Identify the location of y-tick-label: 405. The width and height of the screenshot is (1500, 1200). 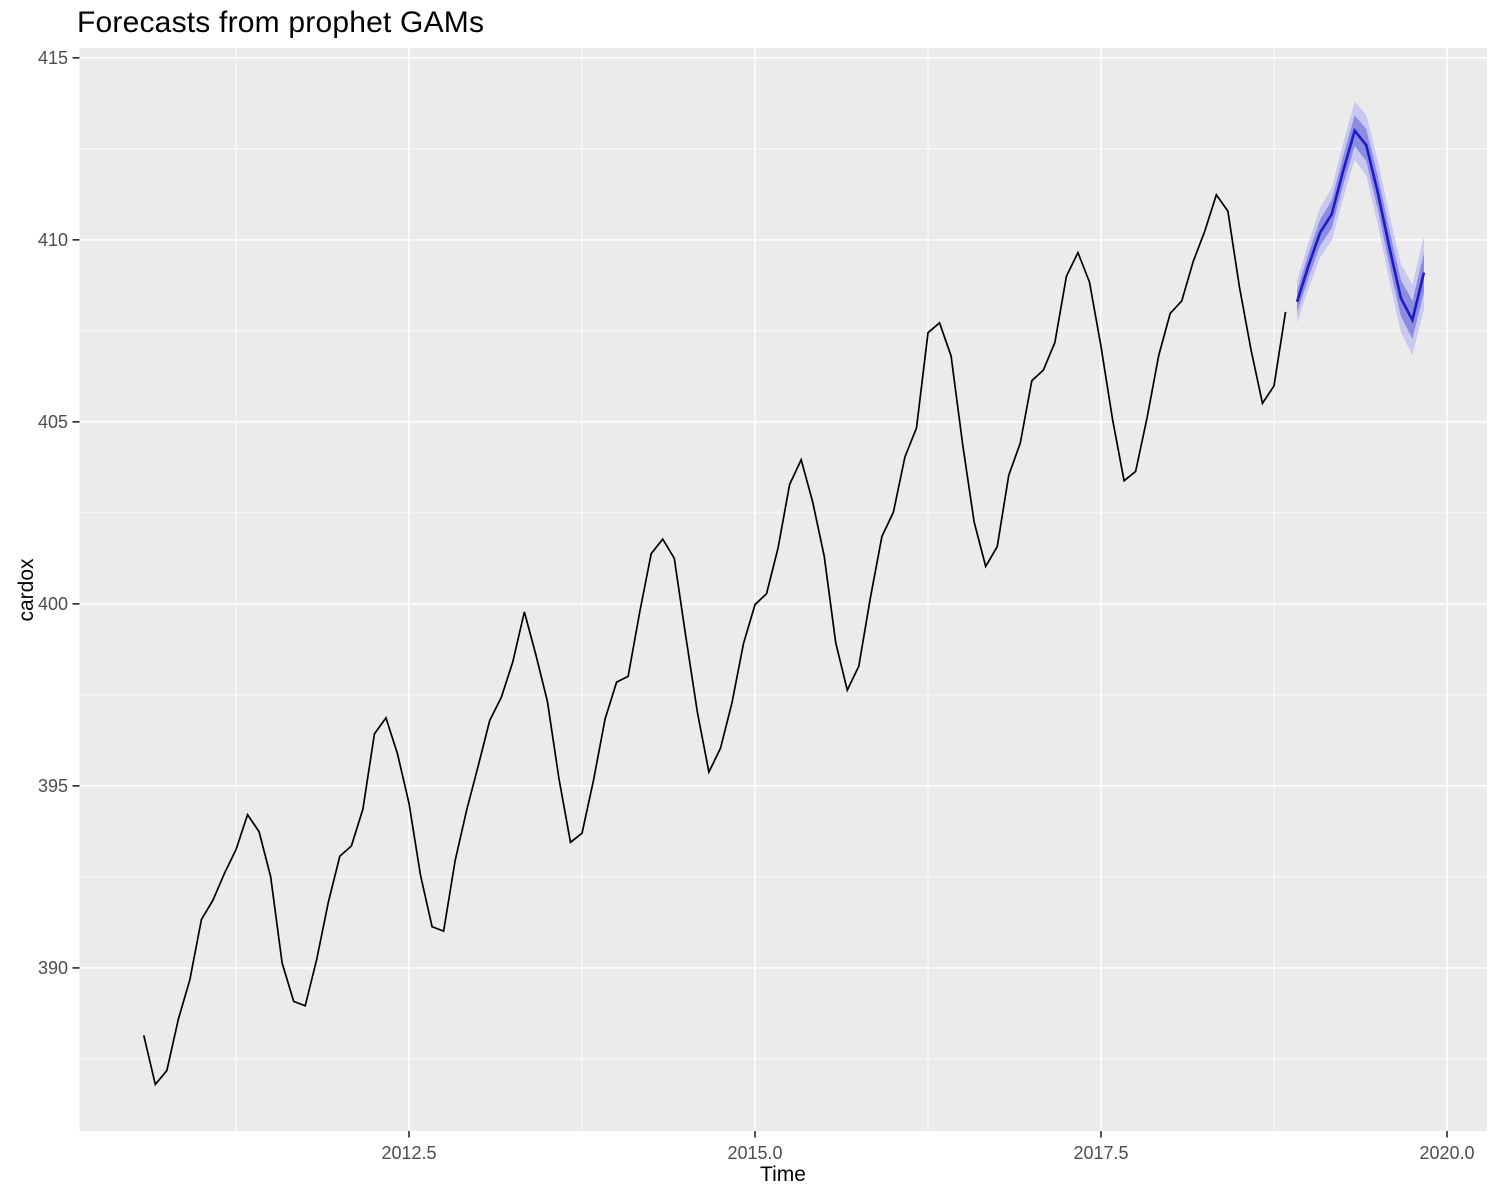
(53, 422).